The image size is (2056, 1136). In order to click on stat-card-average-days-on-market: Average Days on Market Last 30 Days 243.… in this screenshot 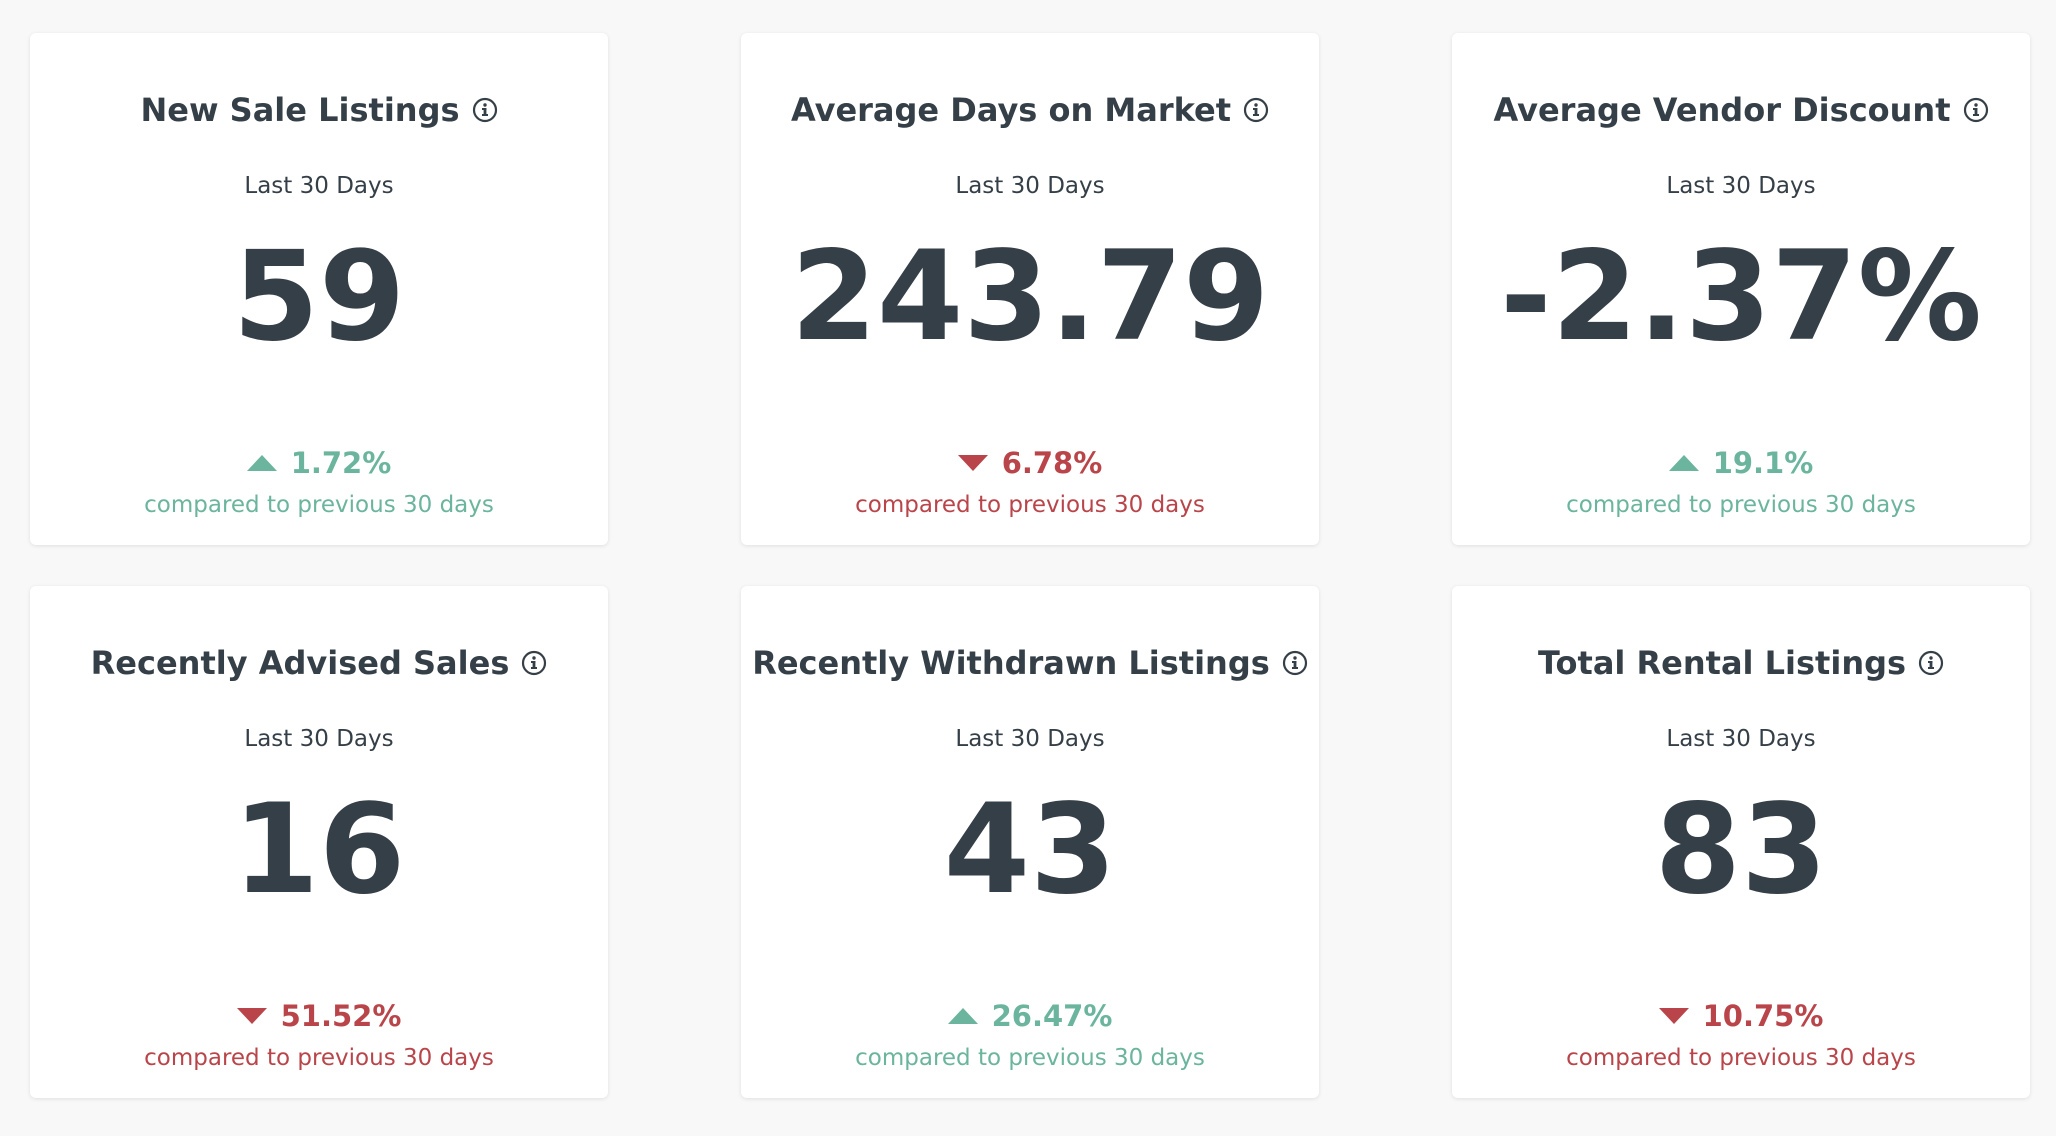, I will do `click(1030, 289)`.